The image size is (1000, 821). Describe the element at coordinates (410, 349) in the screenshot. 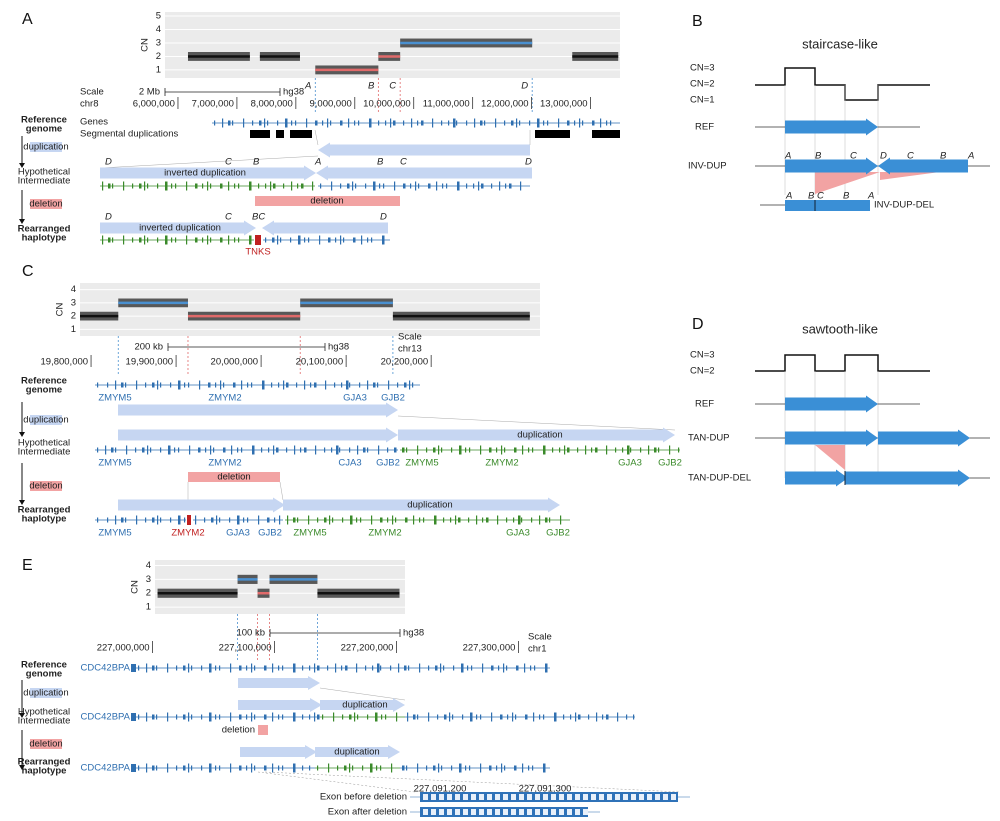

I see `chromosome: chr13` at that location.